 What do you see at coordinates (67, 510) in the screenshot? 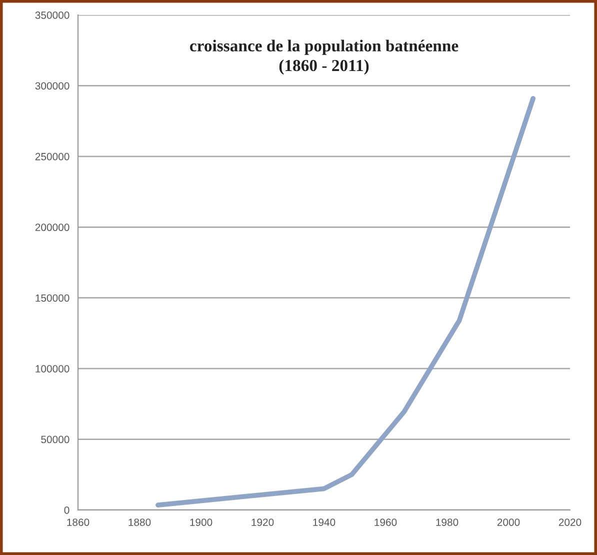
I see `y-tick-label: 0` at bounding box center [67, 510].